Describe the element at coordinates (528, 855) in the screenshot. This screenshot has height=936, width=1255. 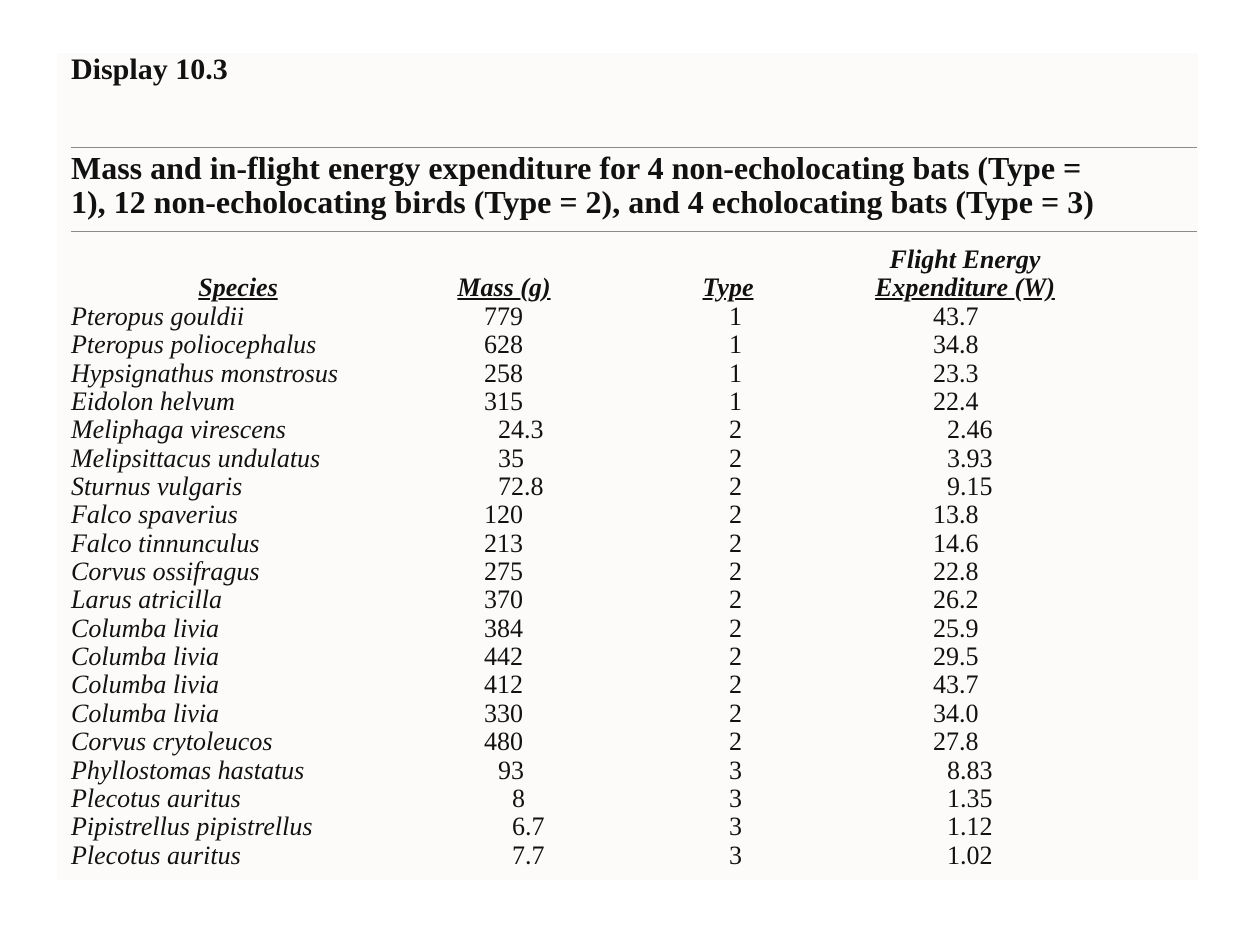
I see `mass-cell: 7.7` at that location.